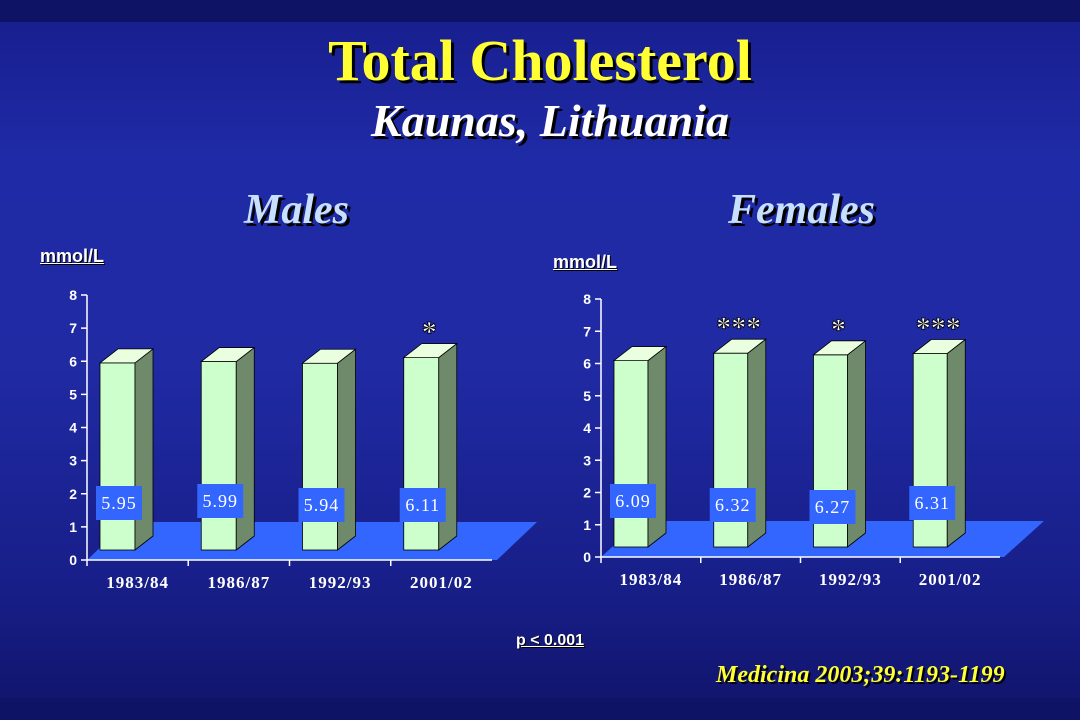  Describe the element at coordinates (218, 456) in the screenshot. I see `males-bar` at that location.